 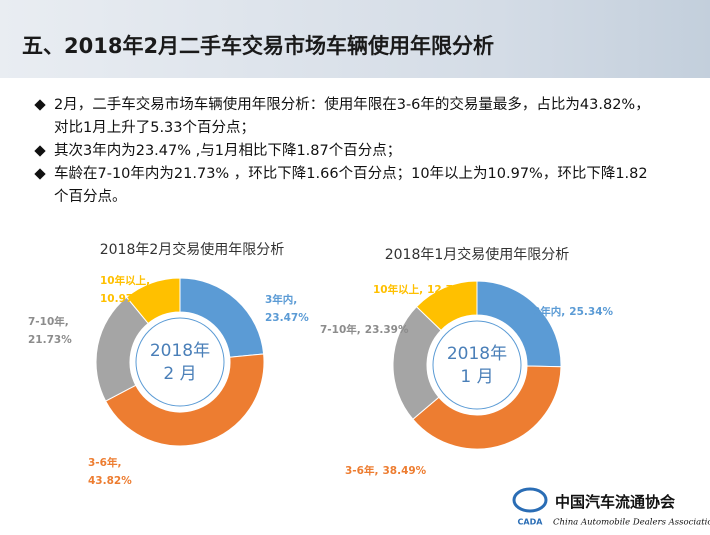 I want to click on bullet: 其次3年内为23.47% ,与1月相比下降1.87个百分点；, so click(x=344, y=151).